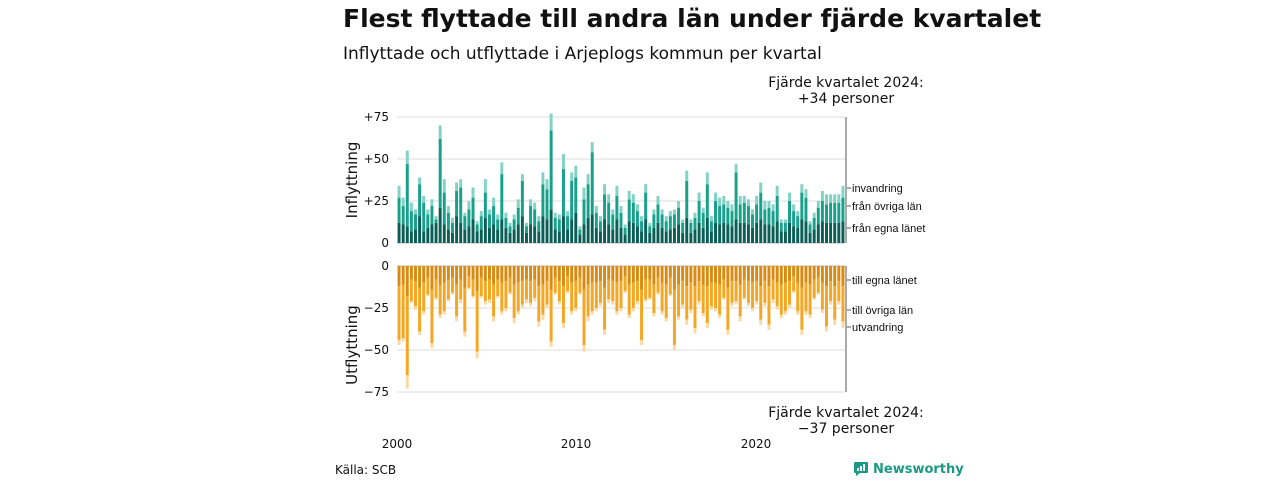 Image resolution: width=1280 pixels, height=480 pixels. What do you see at coordinates (376, 201) in the screenshot?
I see `y-tick-label-inflow: +25` at bounding box center [376, 201].